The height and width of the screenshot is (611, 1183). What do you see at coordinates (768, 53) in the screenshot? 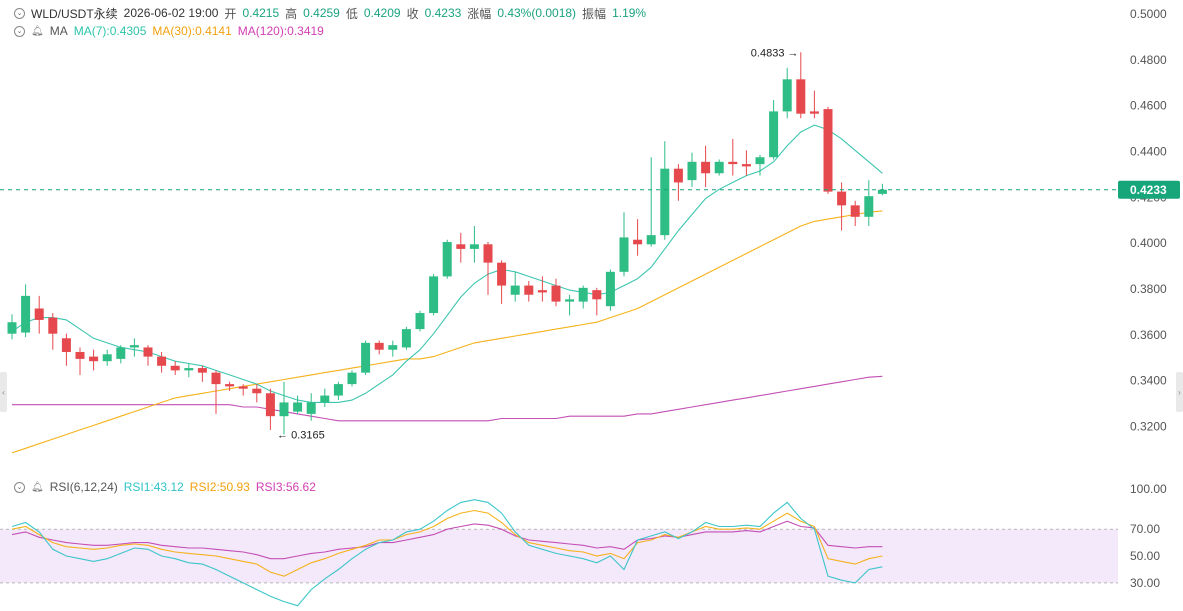
I see `high-annotation-value: 0.4833` at bounding box center [768, 53].